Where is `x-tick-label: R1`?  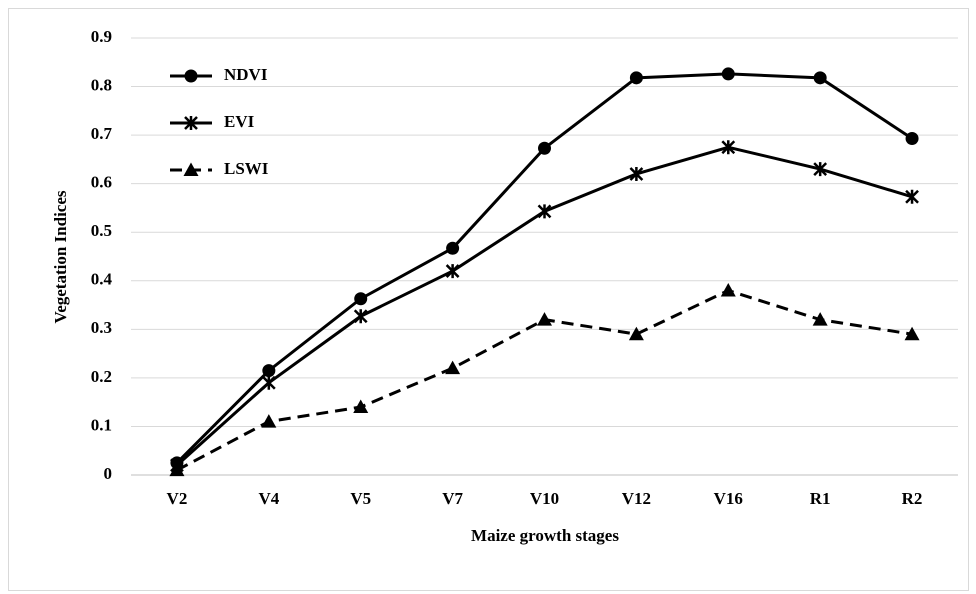 x-tick-label: R1 is located at coordinates (820, 498).